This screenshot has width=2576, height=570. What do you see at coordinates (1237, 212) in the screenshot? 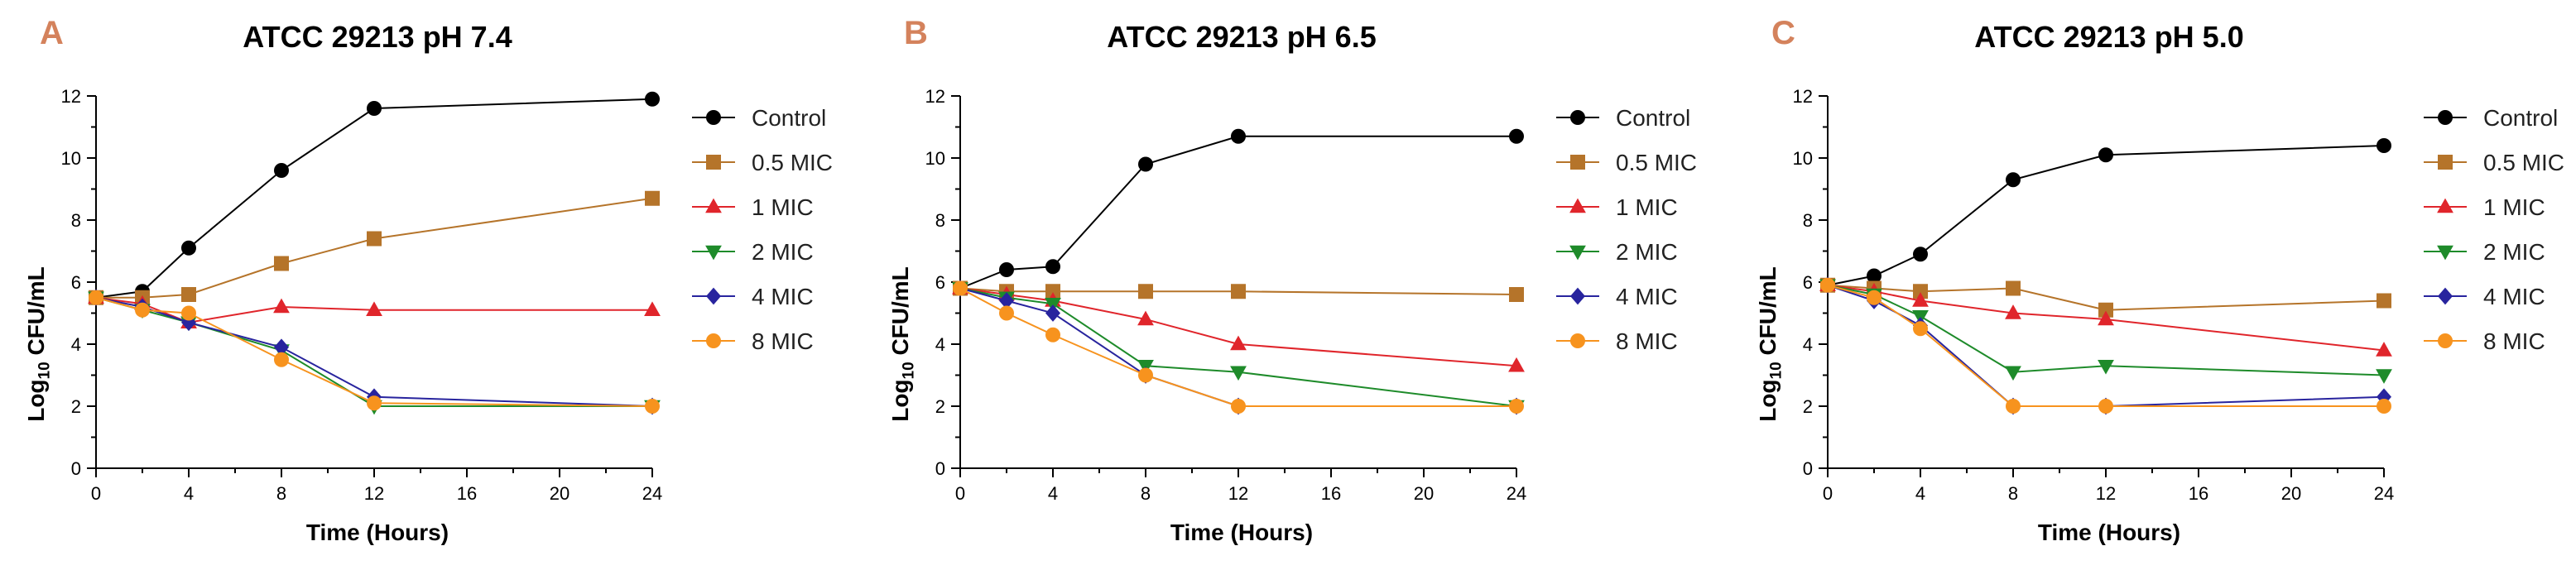
I see `series-line-control` at bounding box center [1237, 212].